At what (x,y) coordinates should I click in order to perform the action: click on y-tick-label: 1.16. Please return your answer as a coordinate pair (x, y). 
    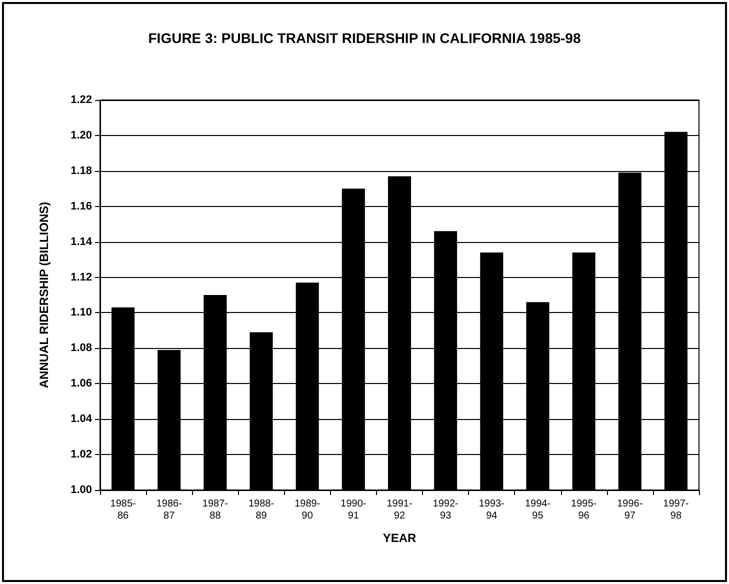
    Looking at the image, I should click on (81, 206).